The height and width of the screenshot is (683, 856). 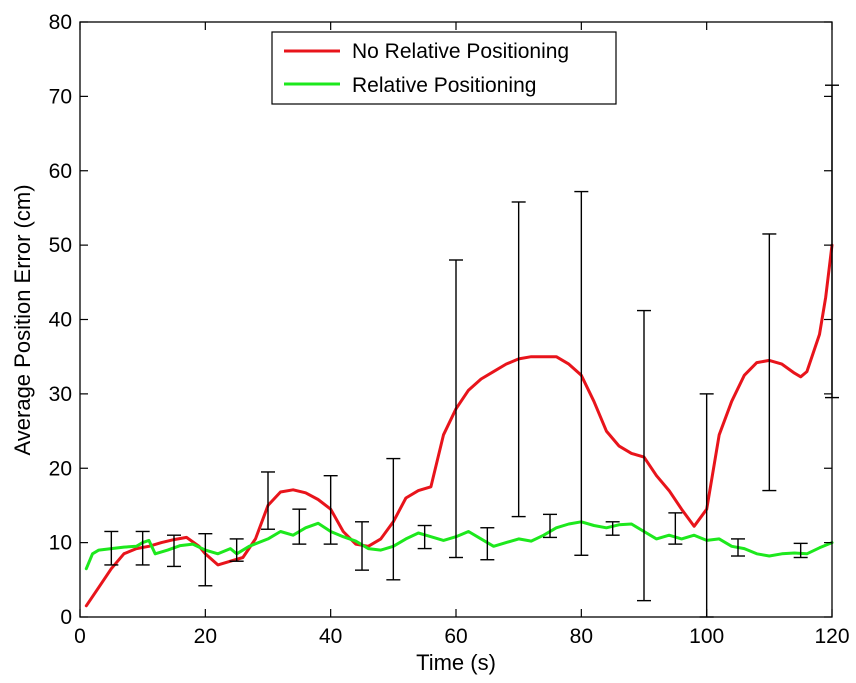 I want to click on y-tick-label: 60, so click(x=60, y=171).